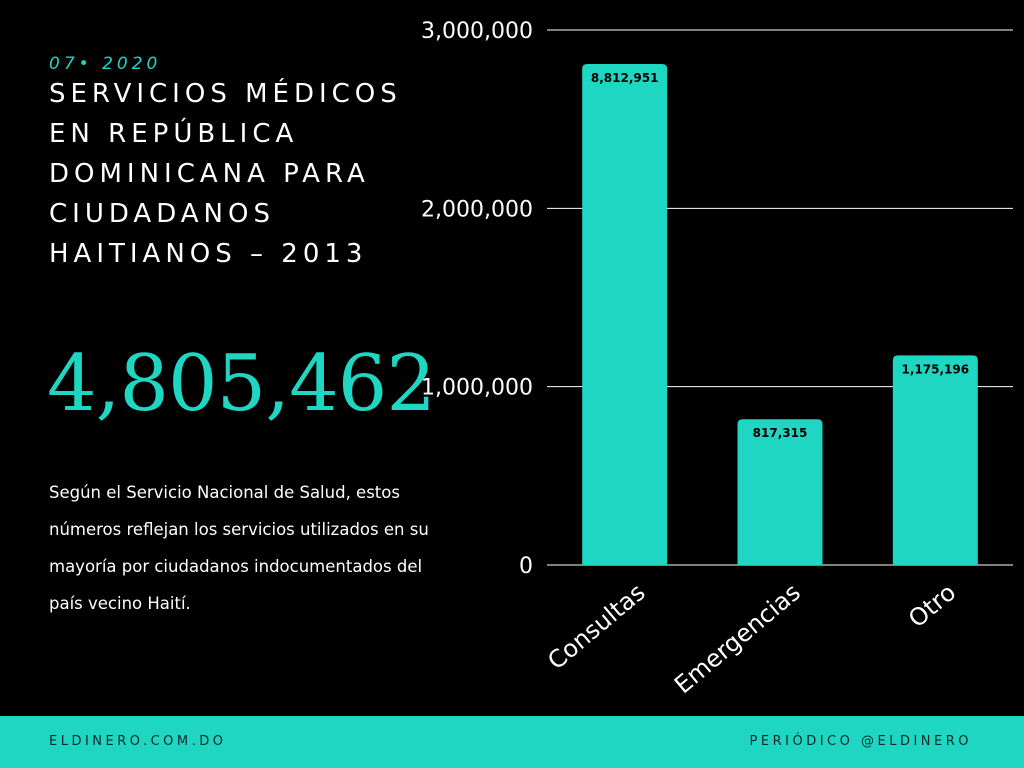 The width and height of the screenshot is (1024, 768). What do you see at coordinates (138, 741) in the screenshot?
I see `footer-website: ELDINERO.COM.DO` at bounding box center [138, 741].